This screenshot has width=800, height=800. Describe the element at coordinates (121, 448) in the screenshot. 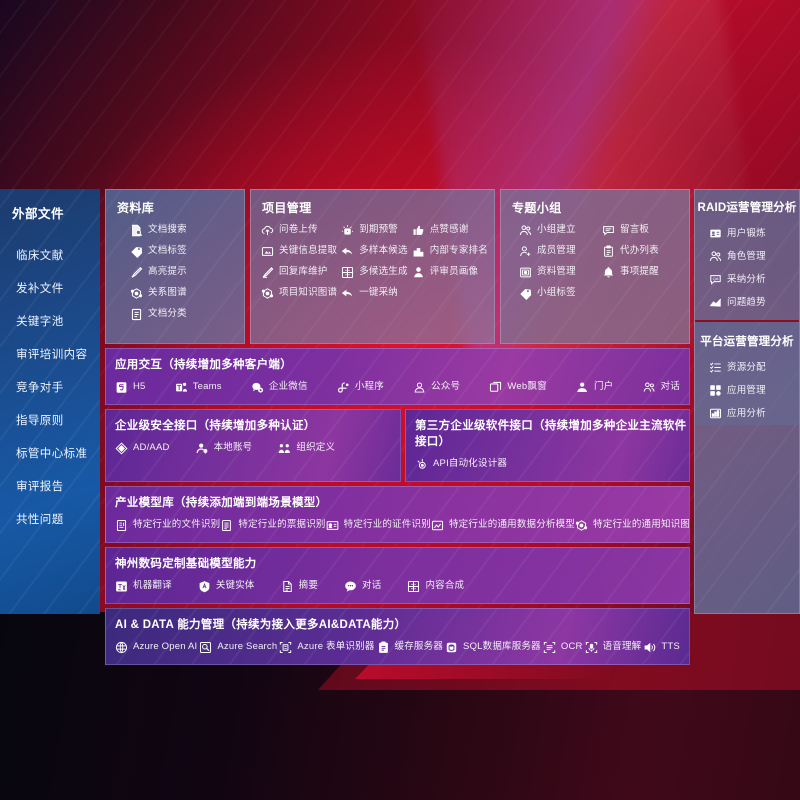

I see `shield-diamond-icon` at that location.